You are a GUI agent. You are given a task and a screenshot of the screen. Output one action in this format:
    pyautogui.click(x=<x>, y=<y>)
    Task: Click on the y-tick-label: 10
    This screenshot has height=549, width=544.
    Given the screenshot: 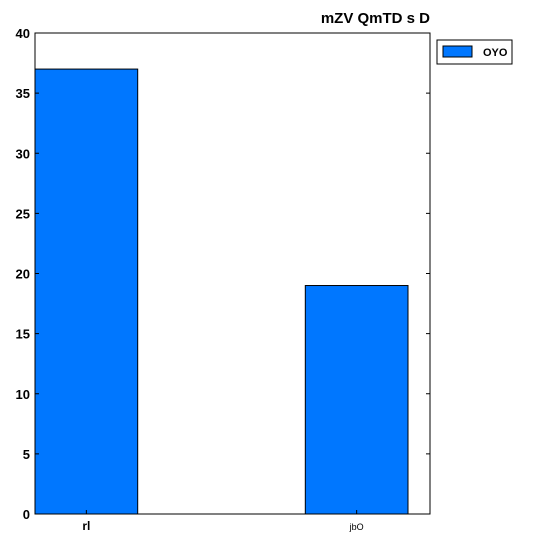 What is the action you would take?
    pyautogui.click(x=23, y=394)
    